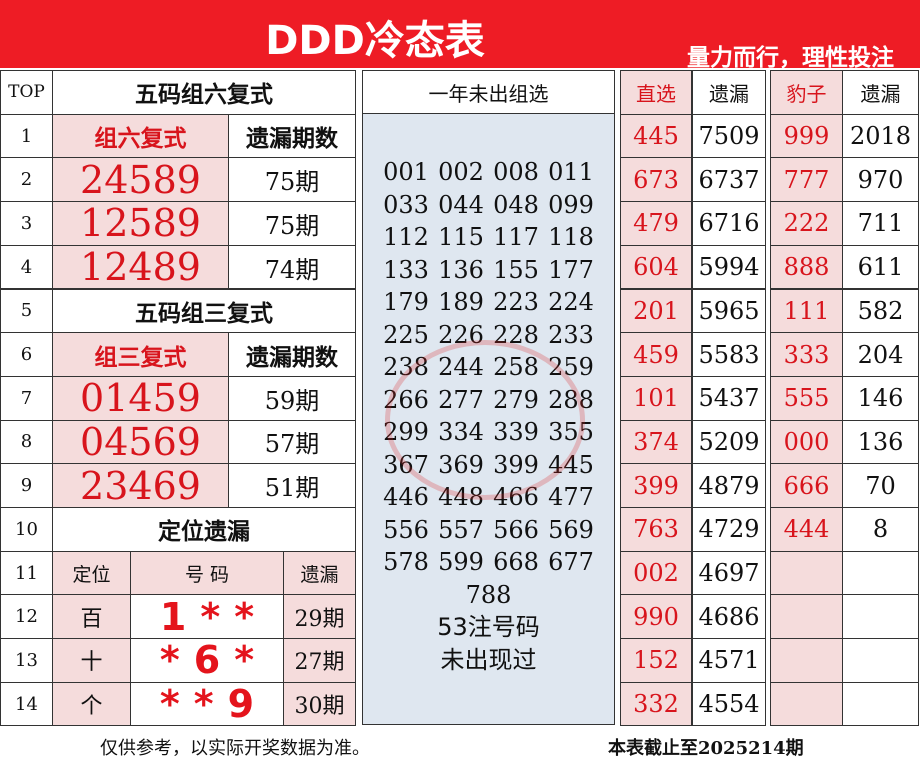 The image size is (920, 760). I want to click on straight-miss: 5583, so click(729, 354).